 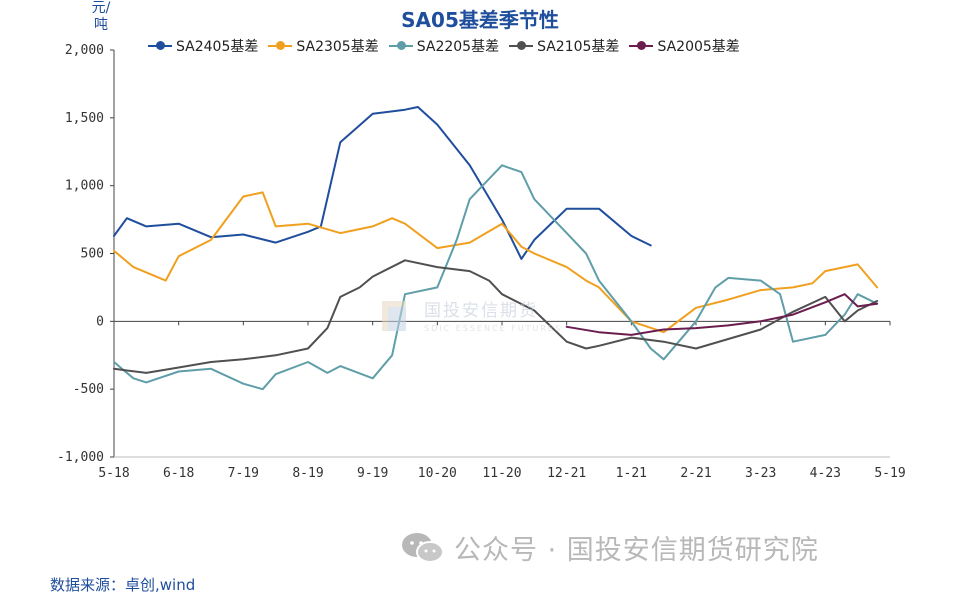 I want to click on legend-label: SA2005基差, so click(x=698, y=47).